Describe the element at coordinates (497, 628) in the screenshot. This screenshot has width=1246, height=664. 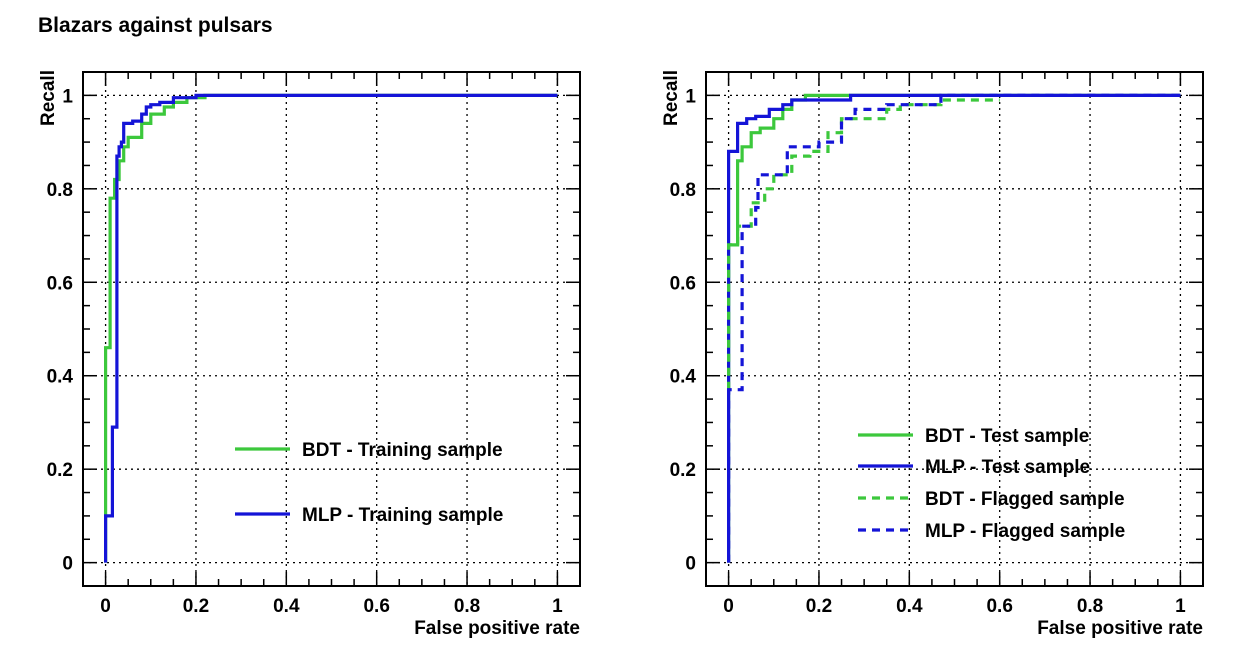
I see `c0-x-axis-title: False positive rate` at that location.